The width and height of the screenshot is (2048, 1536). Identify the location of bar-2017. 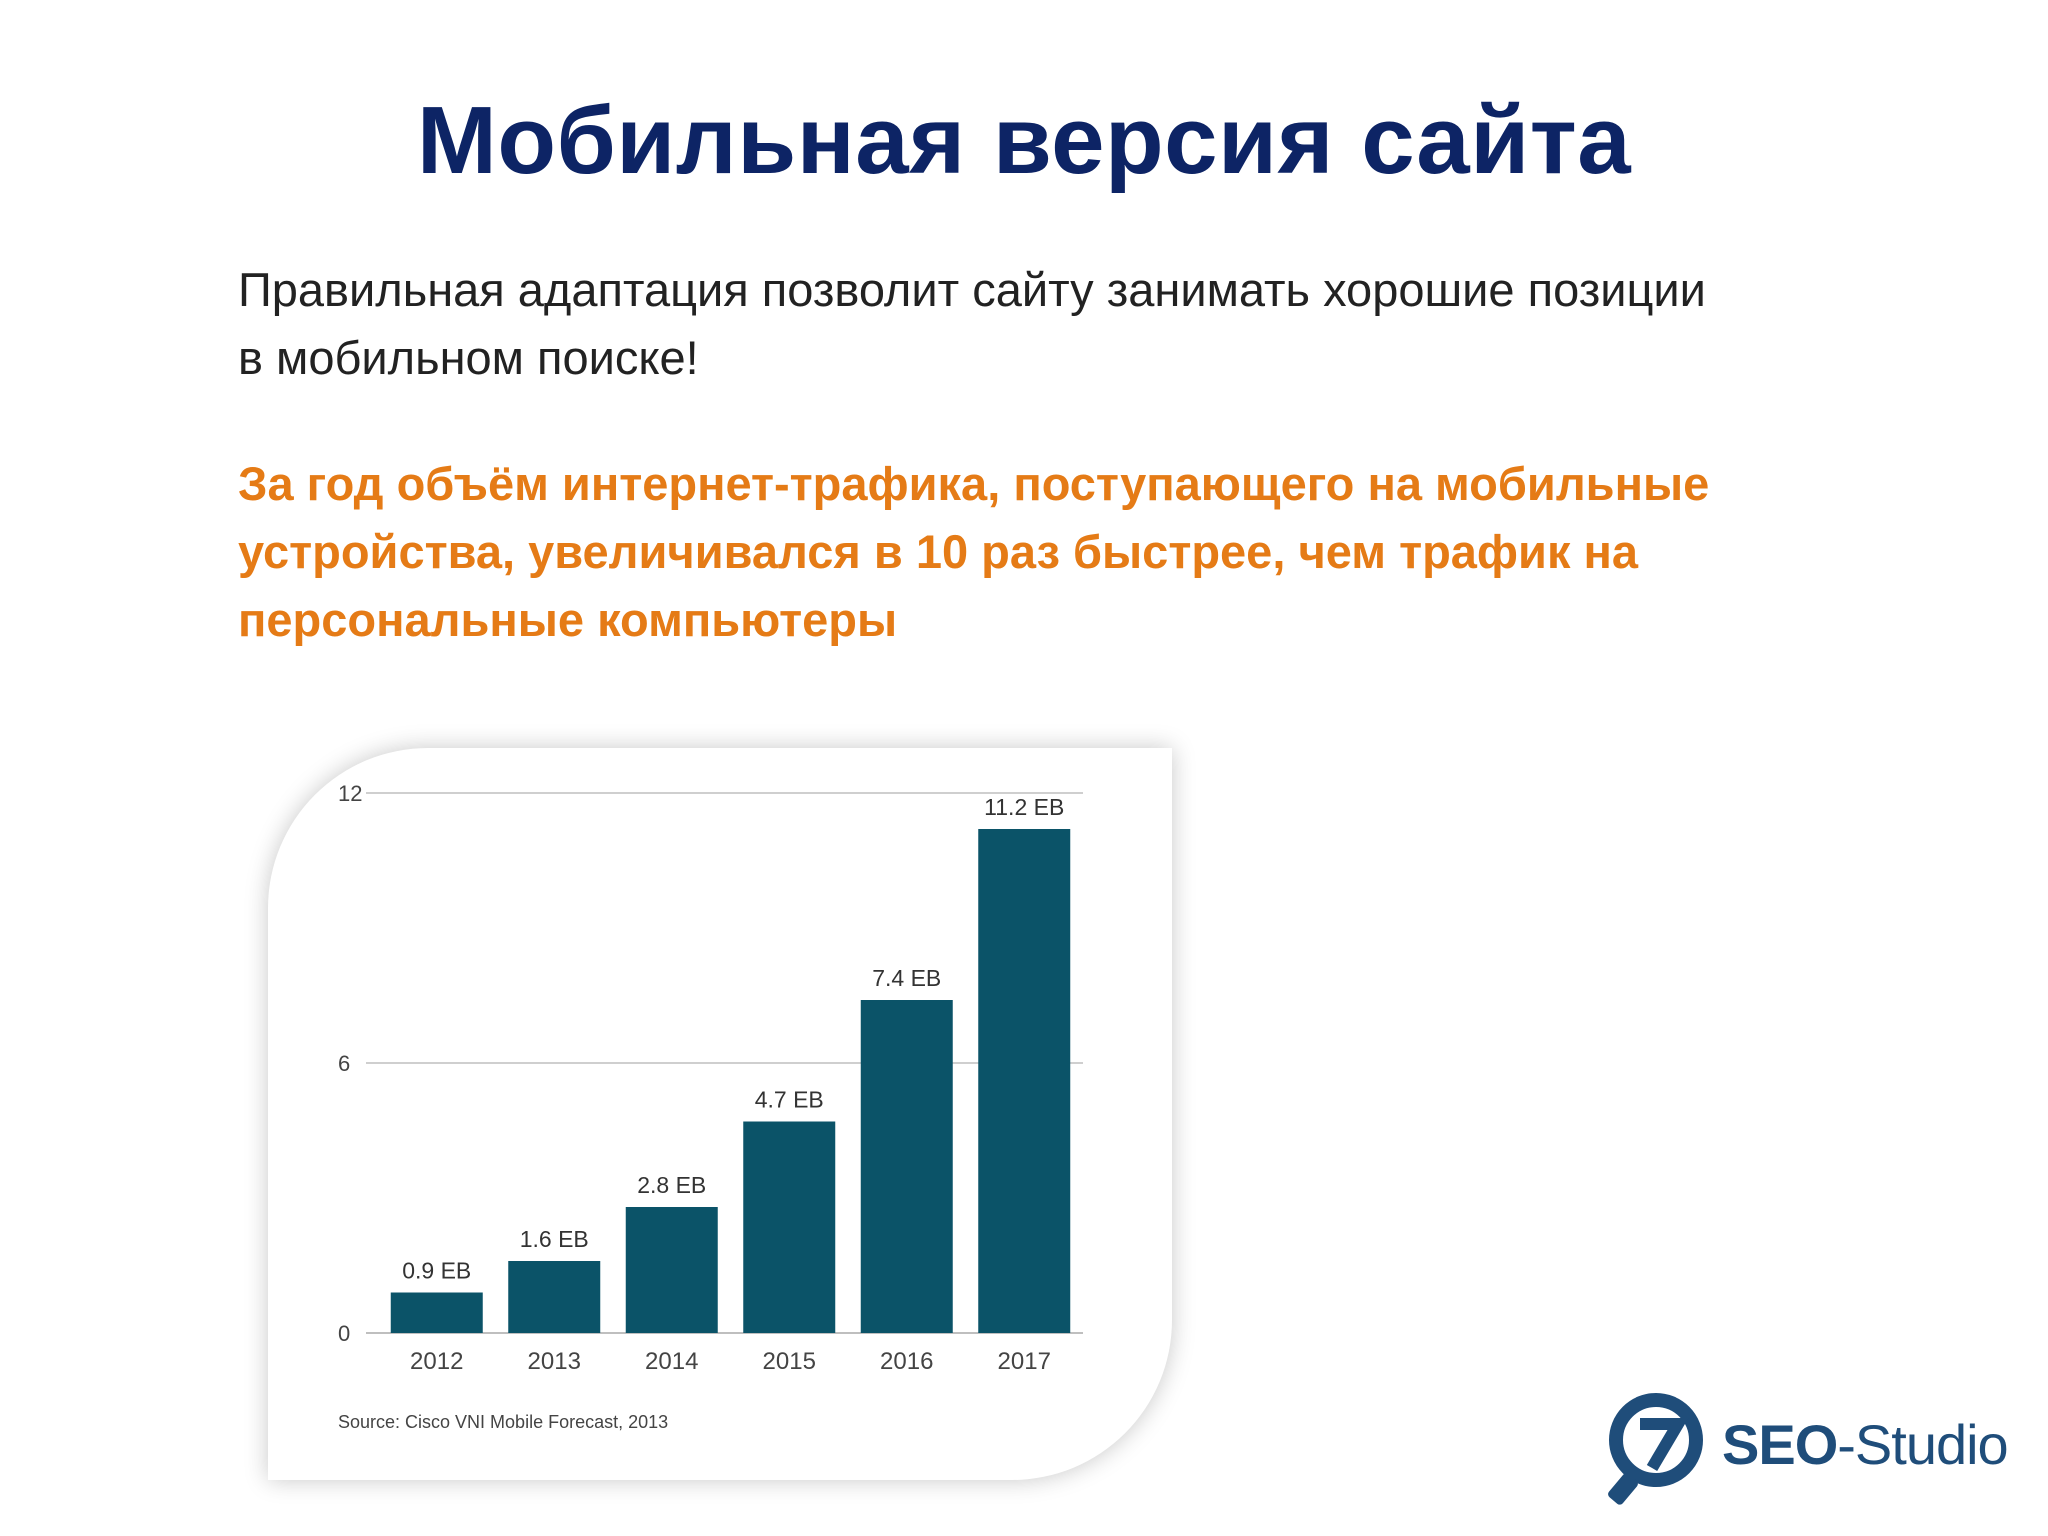
(1024, 1081).